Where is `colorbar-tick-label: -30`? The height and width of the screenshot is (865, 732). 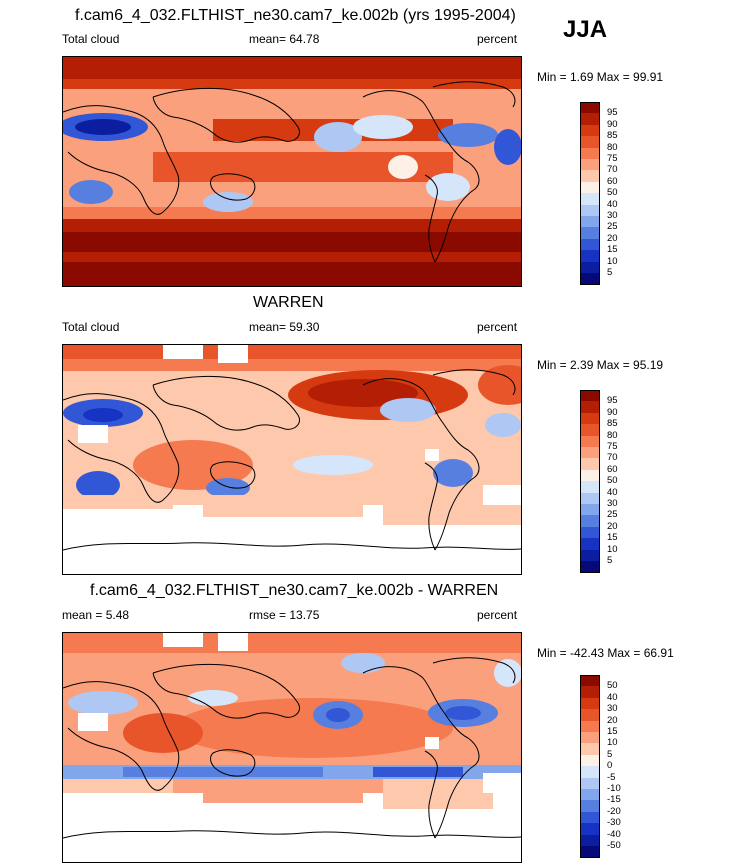 colorbar-tick-label: -30 is located at coordinates (614, 823).